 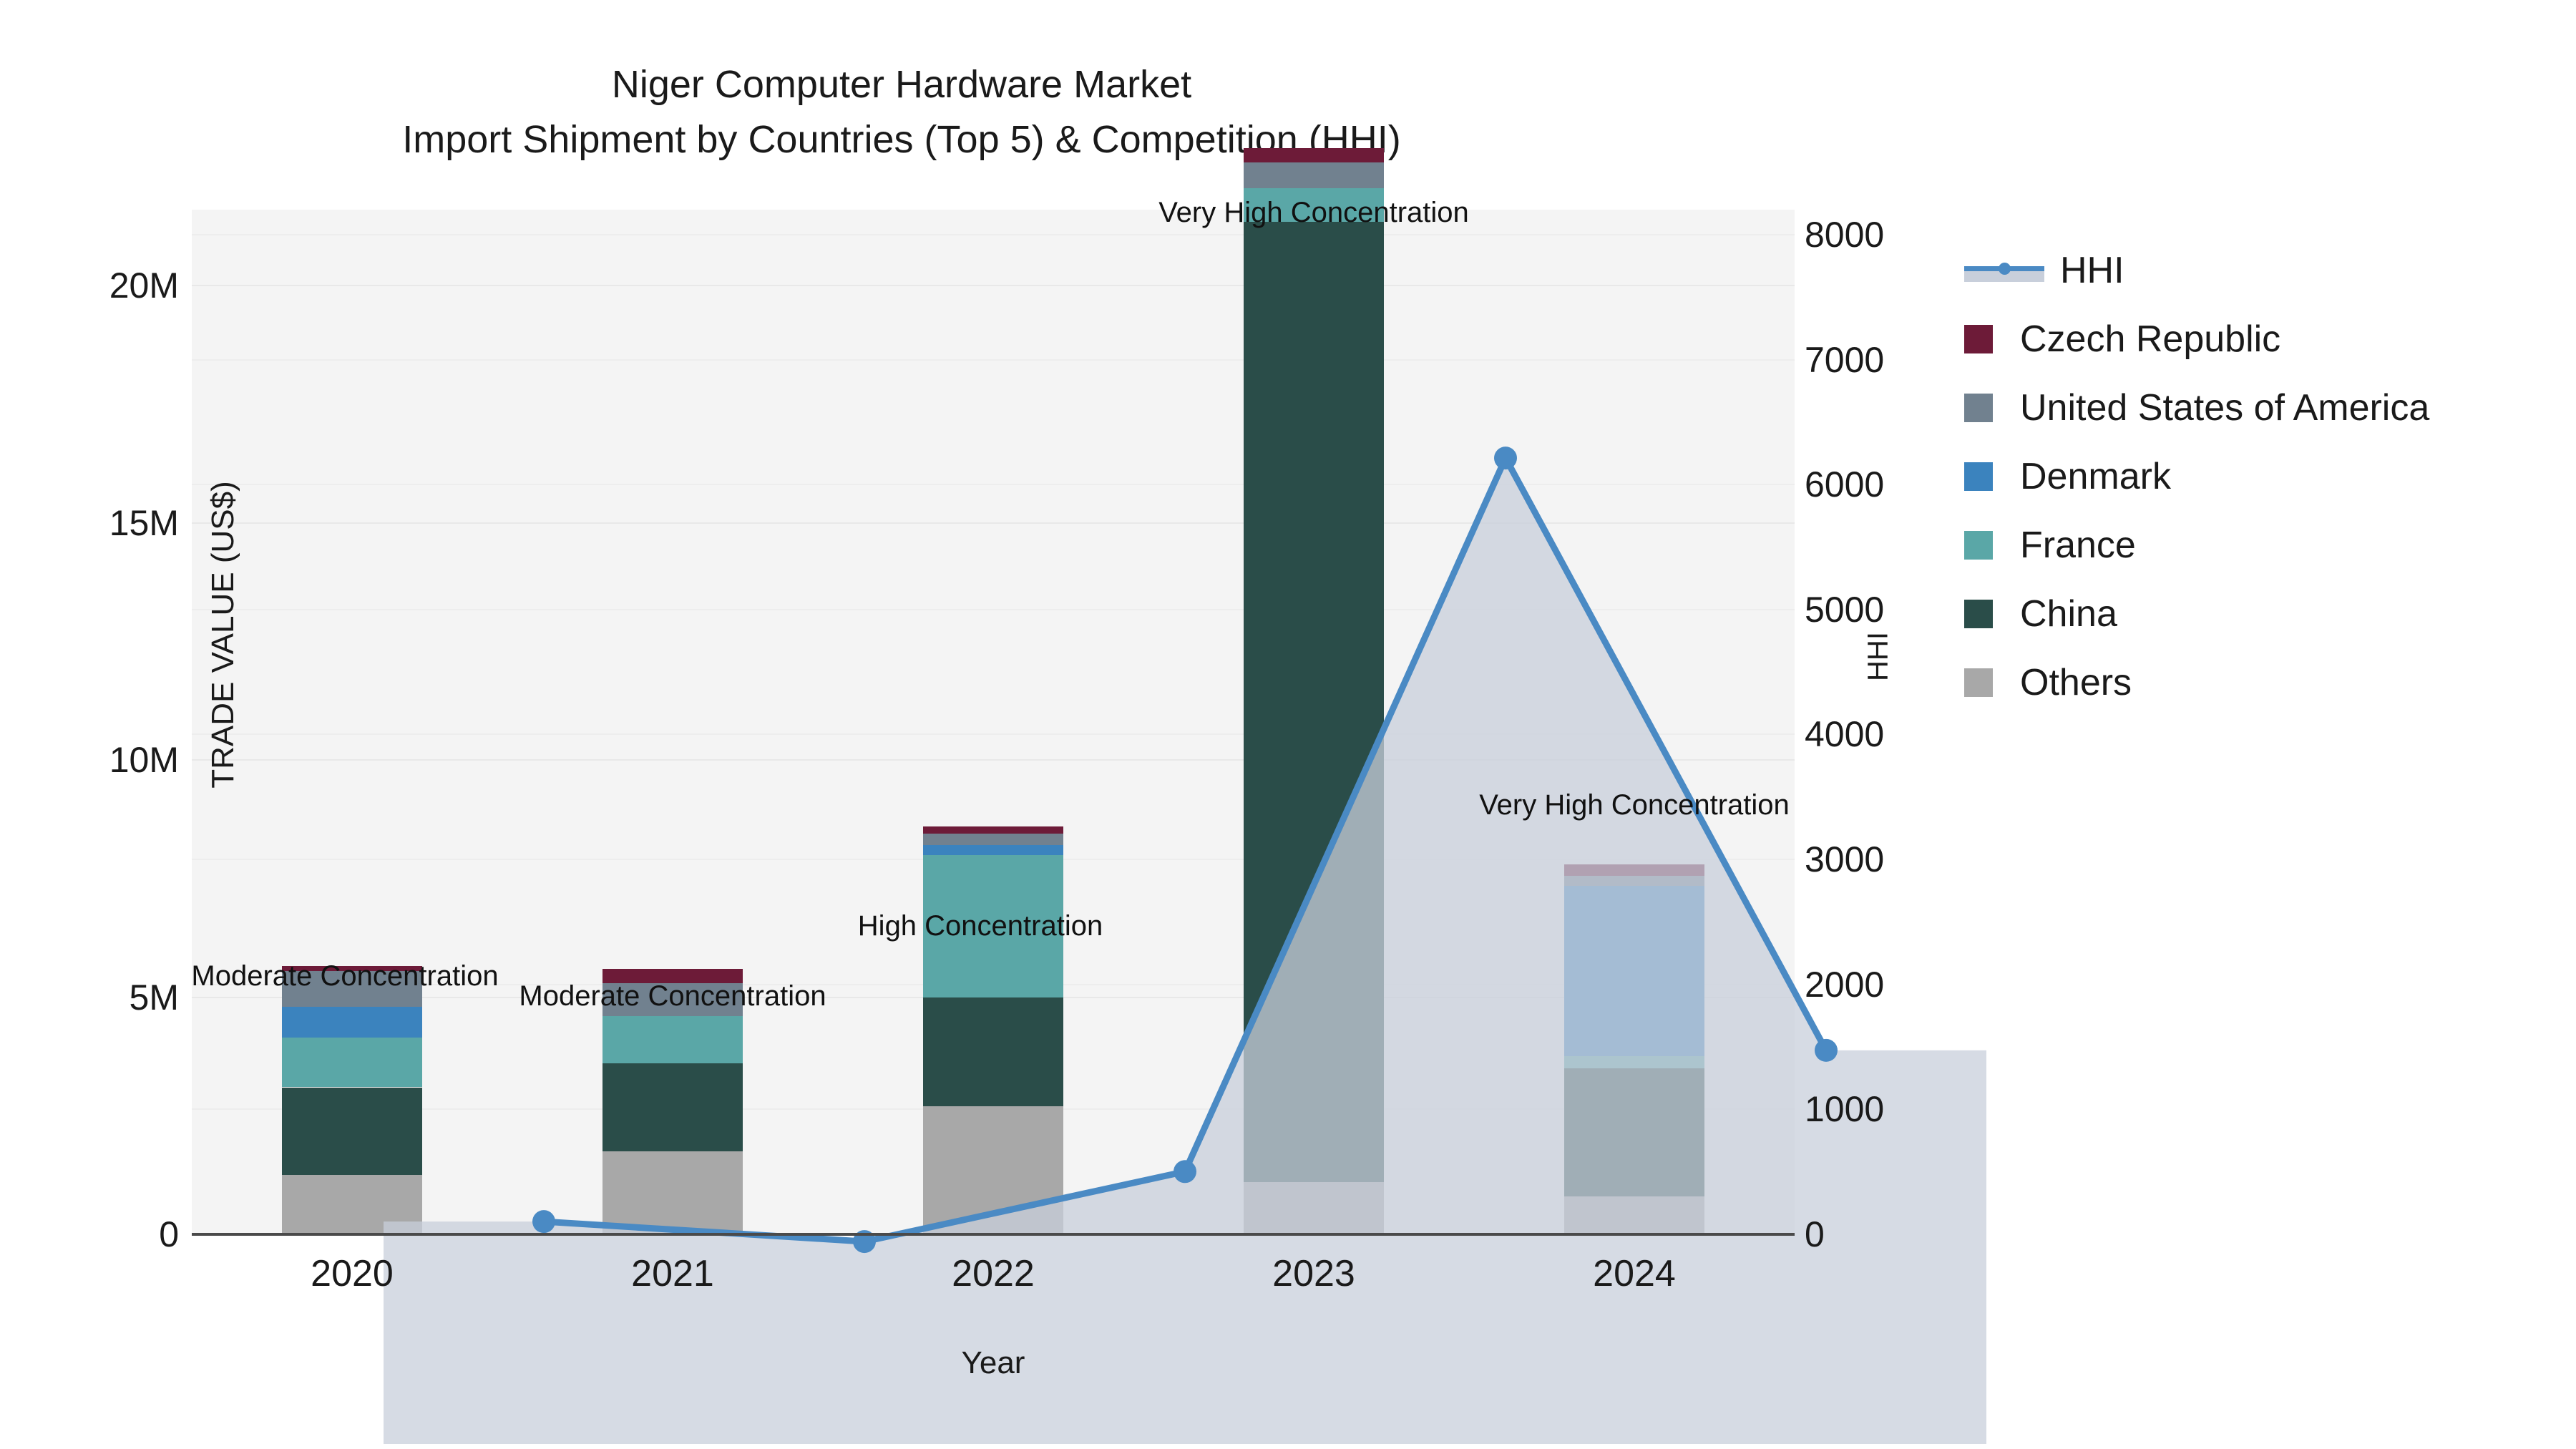 I want to click on legend-item-denmark: Denmark, so click(x=2196, y=476).